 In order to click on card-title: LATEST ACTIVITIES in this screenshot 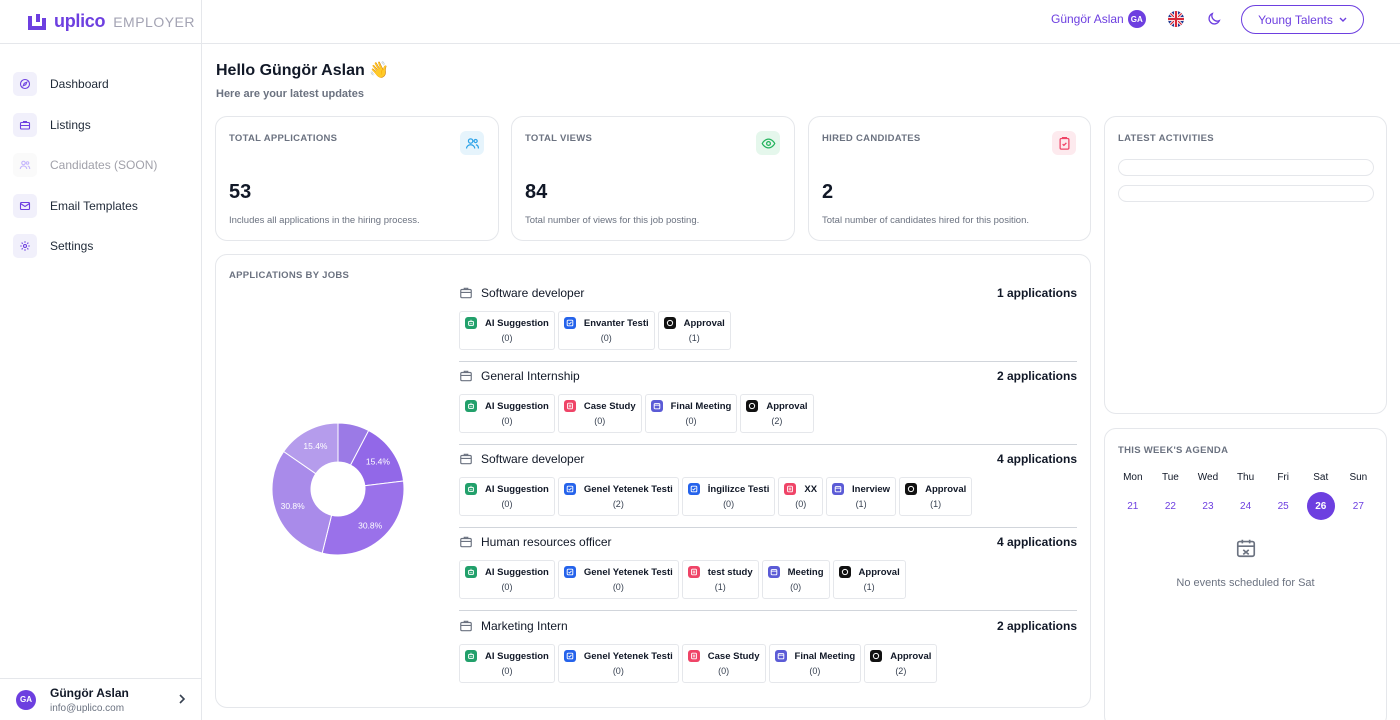, I will do `click(1166, 138)`.